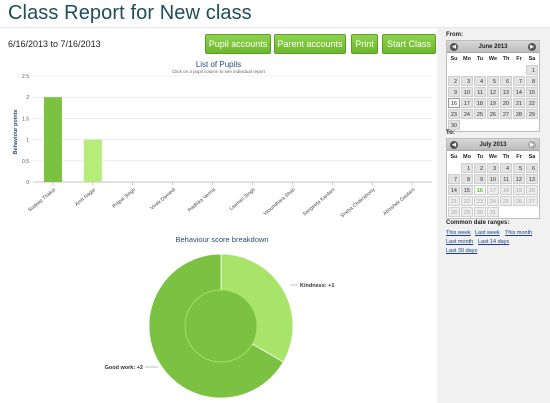  What do you see at coordinates (275, 14) in the screenshot?
I see `title-bar: Class Report for New class` at bounding box center [275, 14].